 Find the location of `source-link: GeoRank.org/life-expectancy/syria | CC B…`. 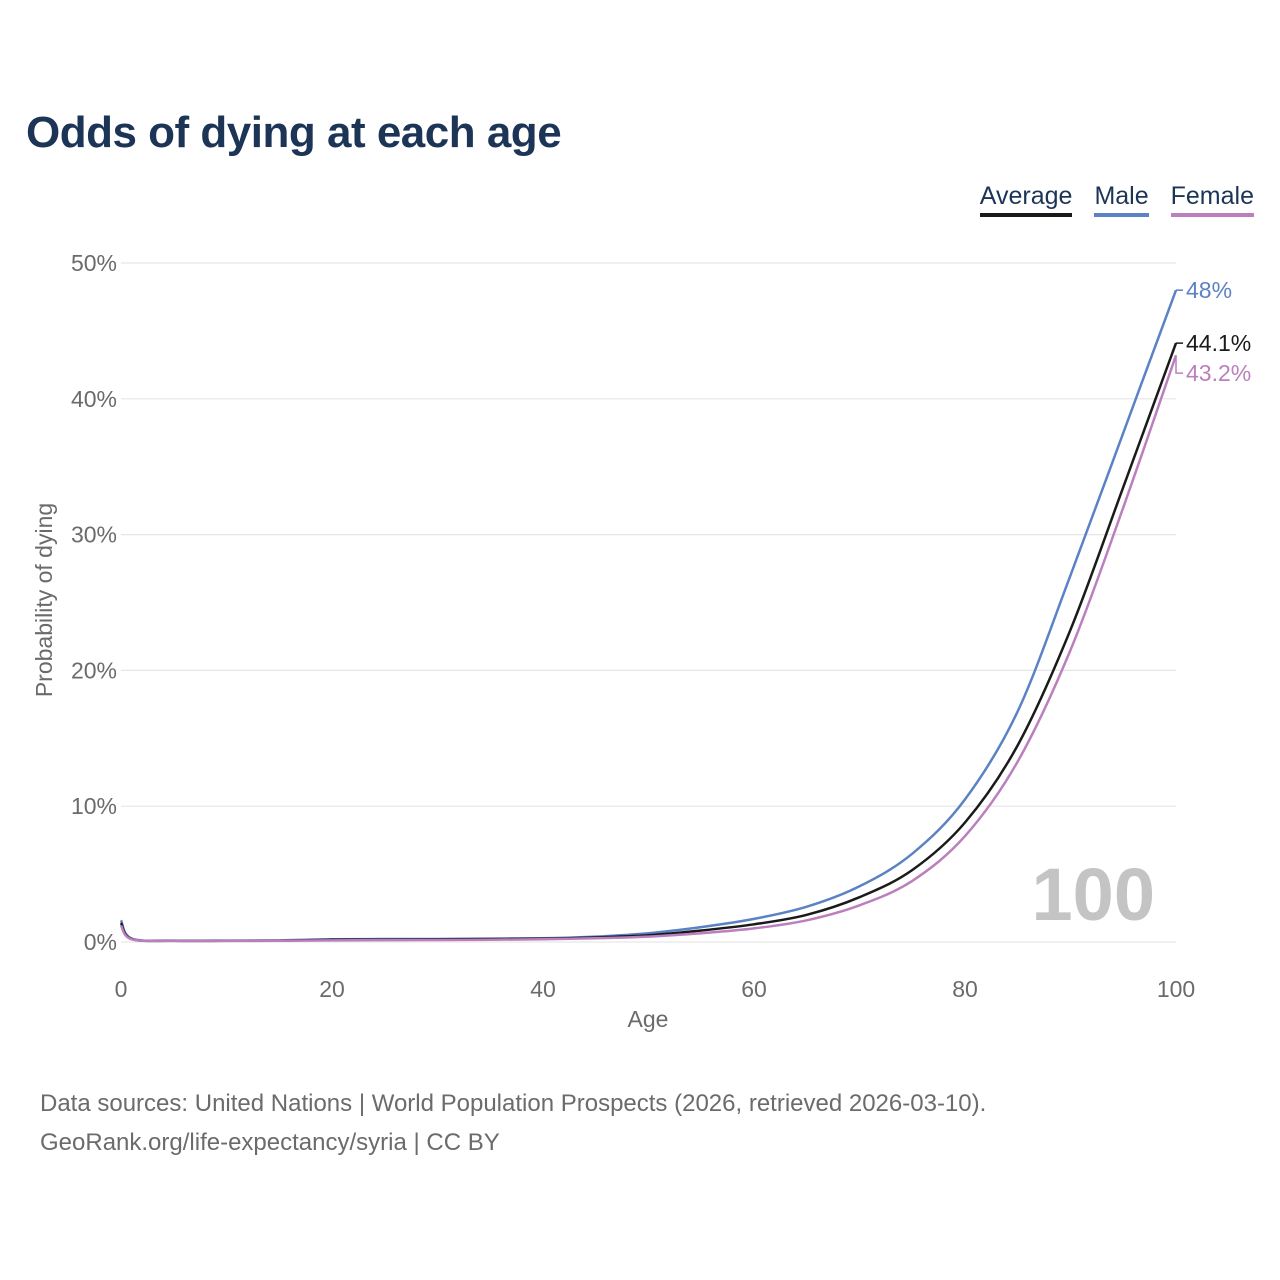

source-link: GeoRank.org/life-expectancy/syria | CC B… is located at coordinates (270, 1142).